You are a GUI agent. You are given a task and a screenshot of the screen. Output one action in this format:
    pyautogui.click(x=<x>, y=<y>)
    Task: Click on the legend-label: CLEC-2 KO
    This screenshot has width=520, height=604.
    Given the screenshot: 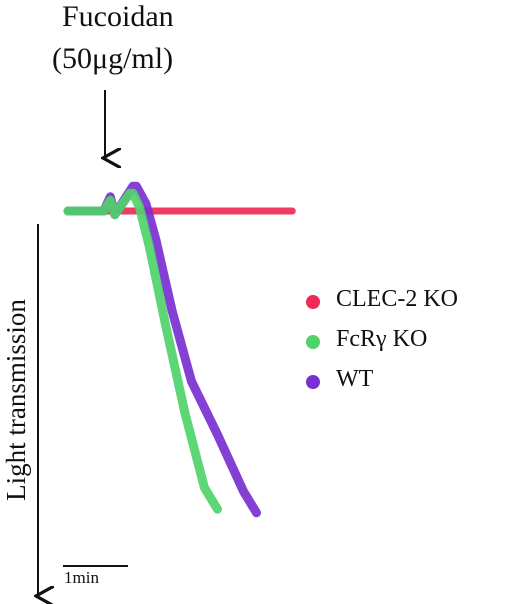 What is the action you would take?
    pyautogui.click(x=397, y=299)
    